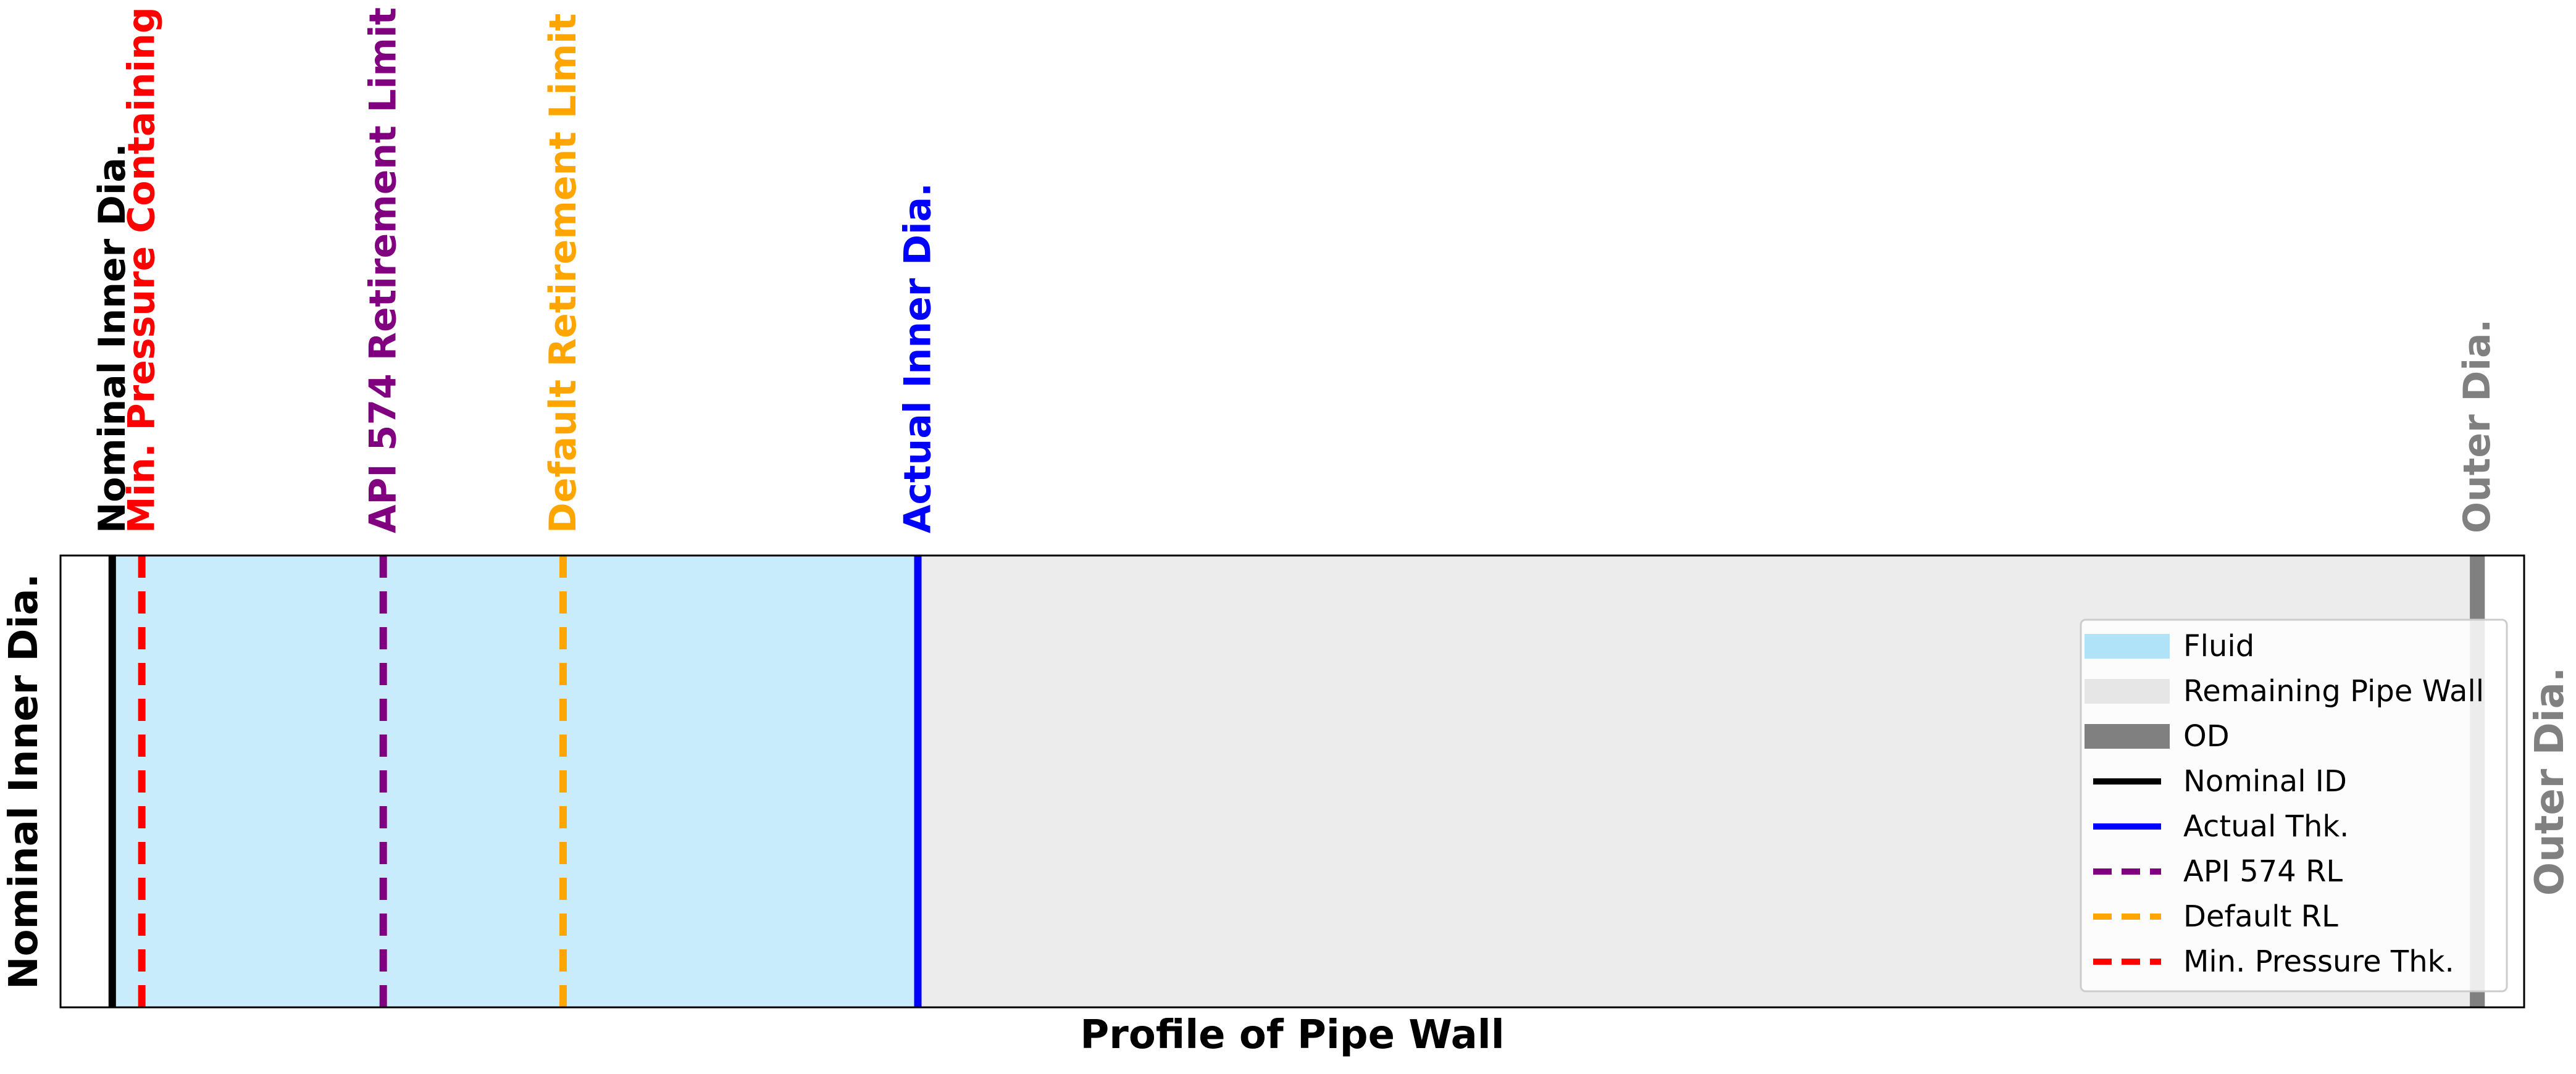 The height and width of the screenshot is (1074, 2576). I want to click on legend-box, so click(2294, 805).